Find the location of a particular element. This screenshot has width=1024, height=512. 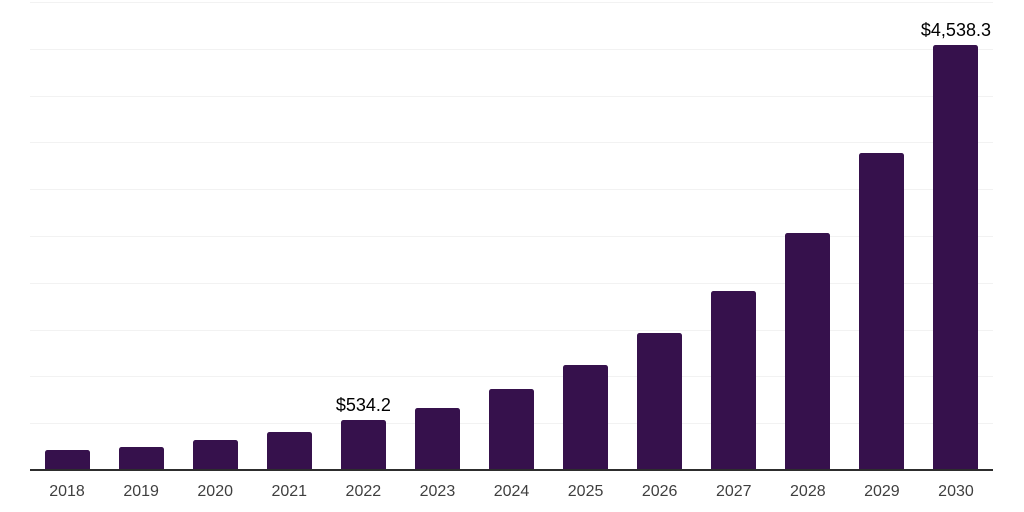

bar-2018 is located at coordinates (67, 459).